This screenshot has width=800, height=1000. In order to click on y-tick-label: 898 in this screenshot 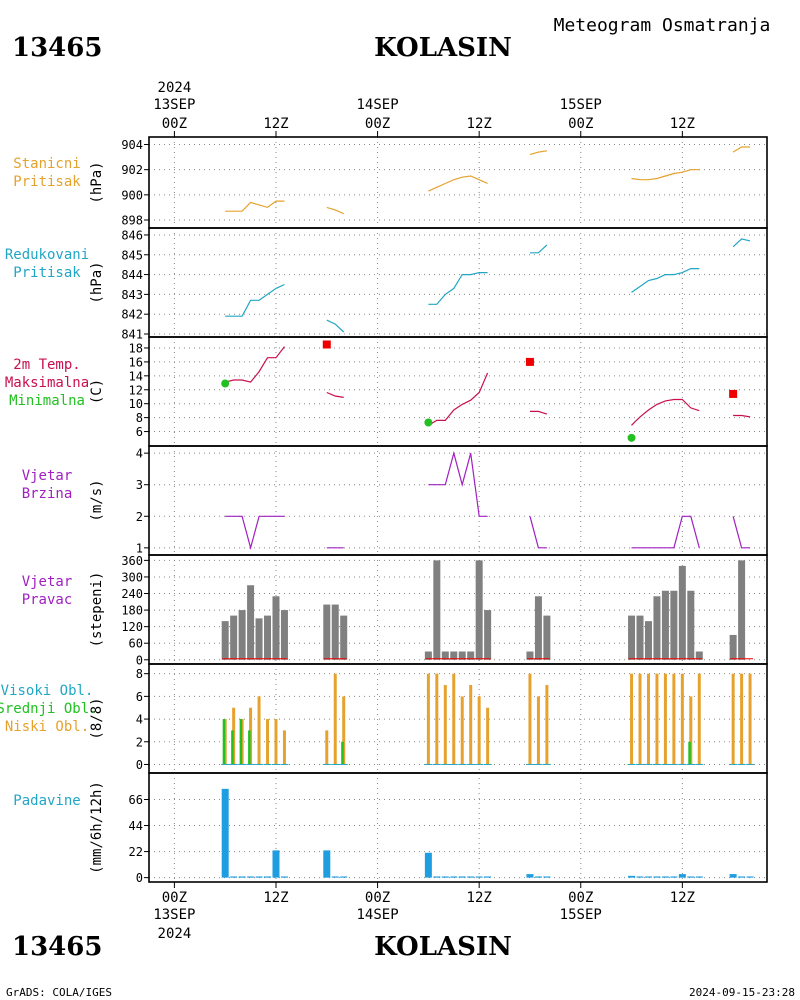, I will do `click(132, 221)`.